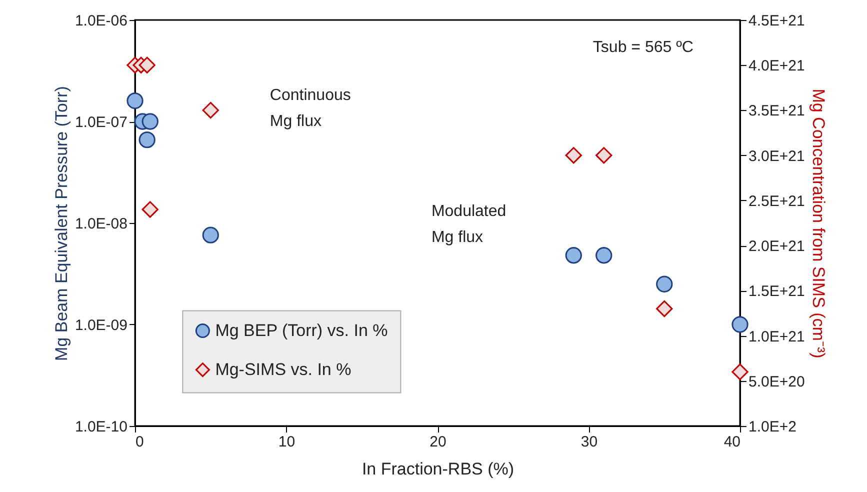 Image resolution: width=867 pixels, height=492 pixels. Describe the element at coordinates (101, 224) in the screenshot. I see `y-tick-label: 1.0E-08` at that location.